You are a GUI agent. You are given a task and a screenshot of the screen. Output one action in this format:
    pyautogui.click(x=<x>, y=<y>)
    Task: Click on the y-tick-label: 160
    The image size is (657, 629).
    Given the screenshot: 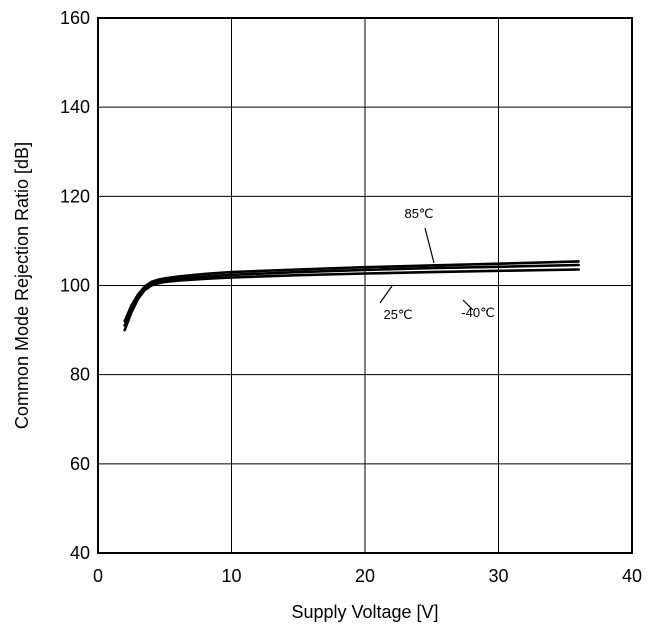 What is the action you would take?
    pyautogui.click(x=75, y=18)
    